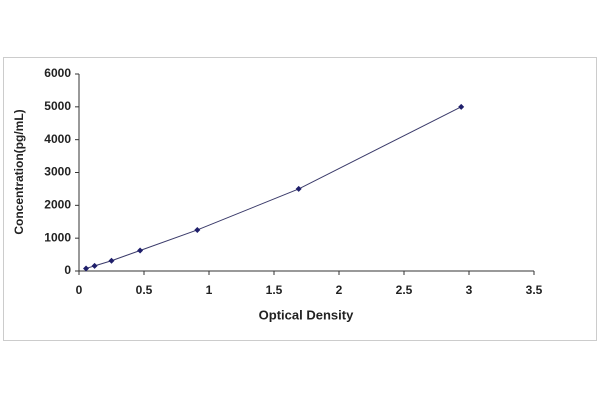 The width and height of the screenshot is (600, 400). I want to click on y-tick-label: 2000, so click(57, 205).